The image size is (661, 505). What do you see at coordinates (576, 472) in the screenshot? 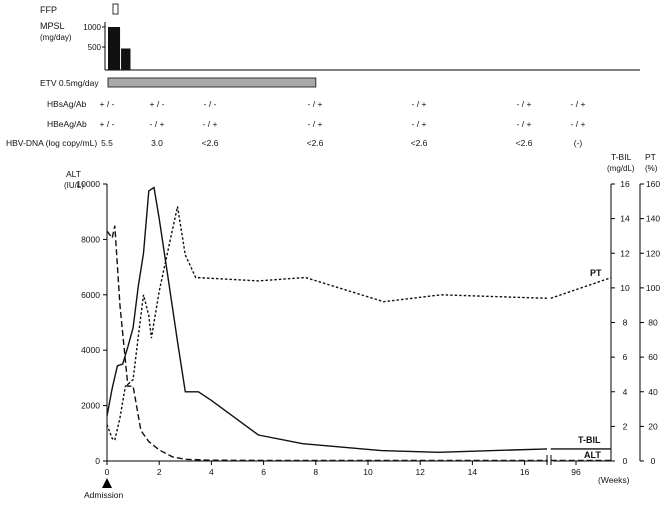
I see `x-tick-label: 96` at bounding box center [576, 472].